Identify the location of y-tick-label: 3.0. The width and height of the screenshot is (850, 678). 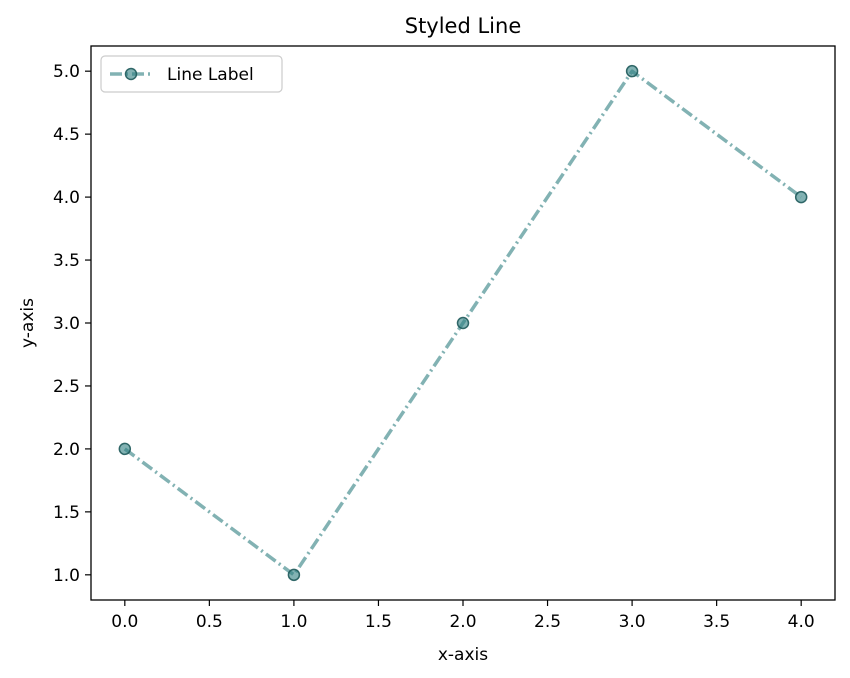
(66, 324).